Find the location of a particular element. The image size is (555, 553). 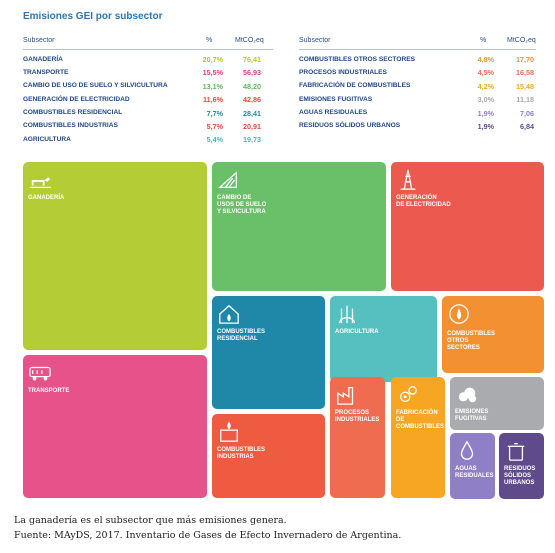

treemap-tile: PROCESOS INDUSTRIALES is located at coordinates (357, 437).